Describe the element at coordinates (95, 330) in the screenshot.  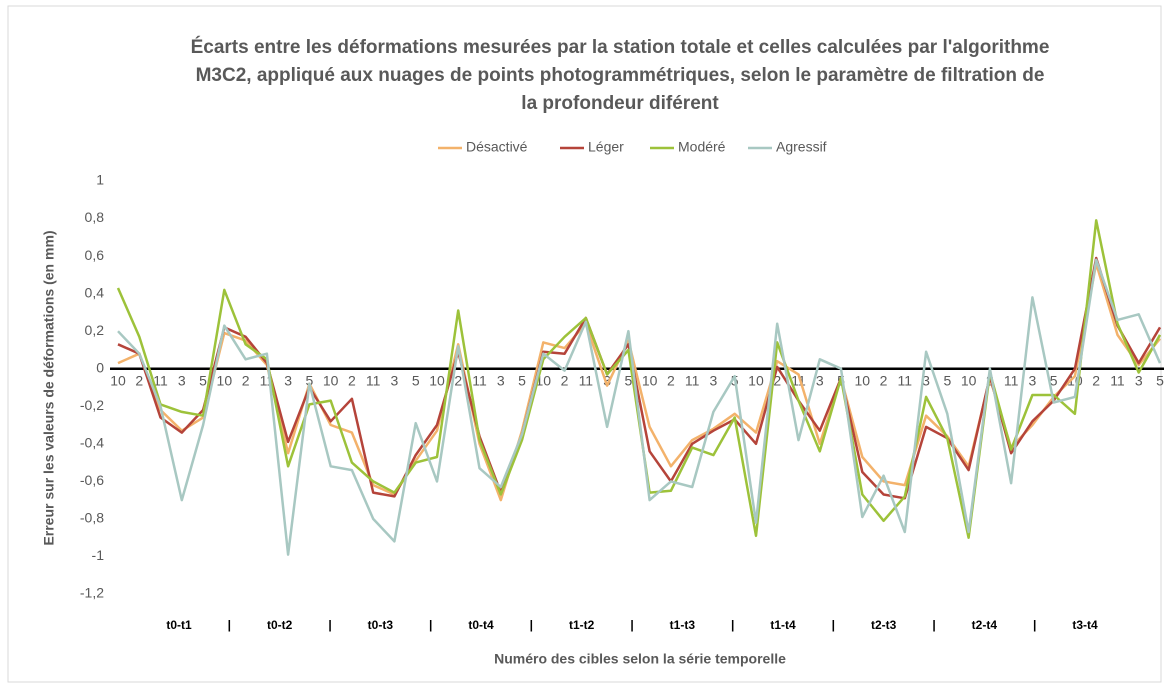
I see `y-tick-label: 0,2` at that location.